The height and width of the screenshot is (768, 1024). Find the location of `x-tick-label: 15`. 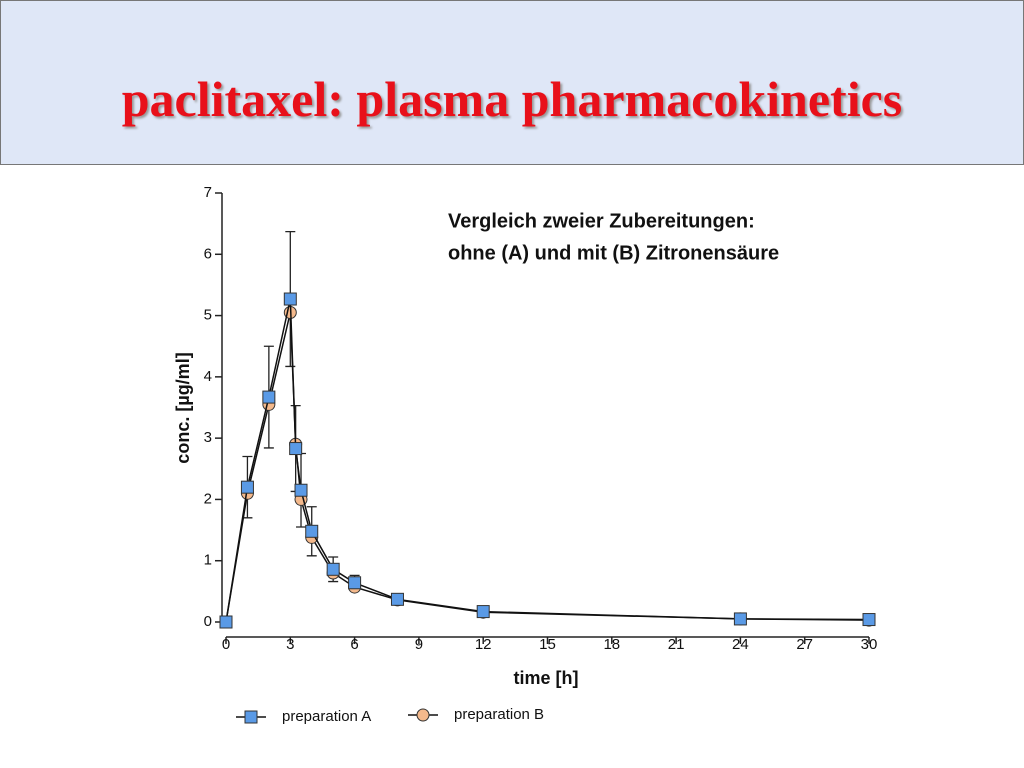

x-tick-label: 15 is located at coordinates (547, 644).